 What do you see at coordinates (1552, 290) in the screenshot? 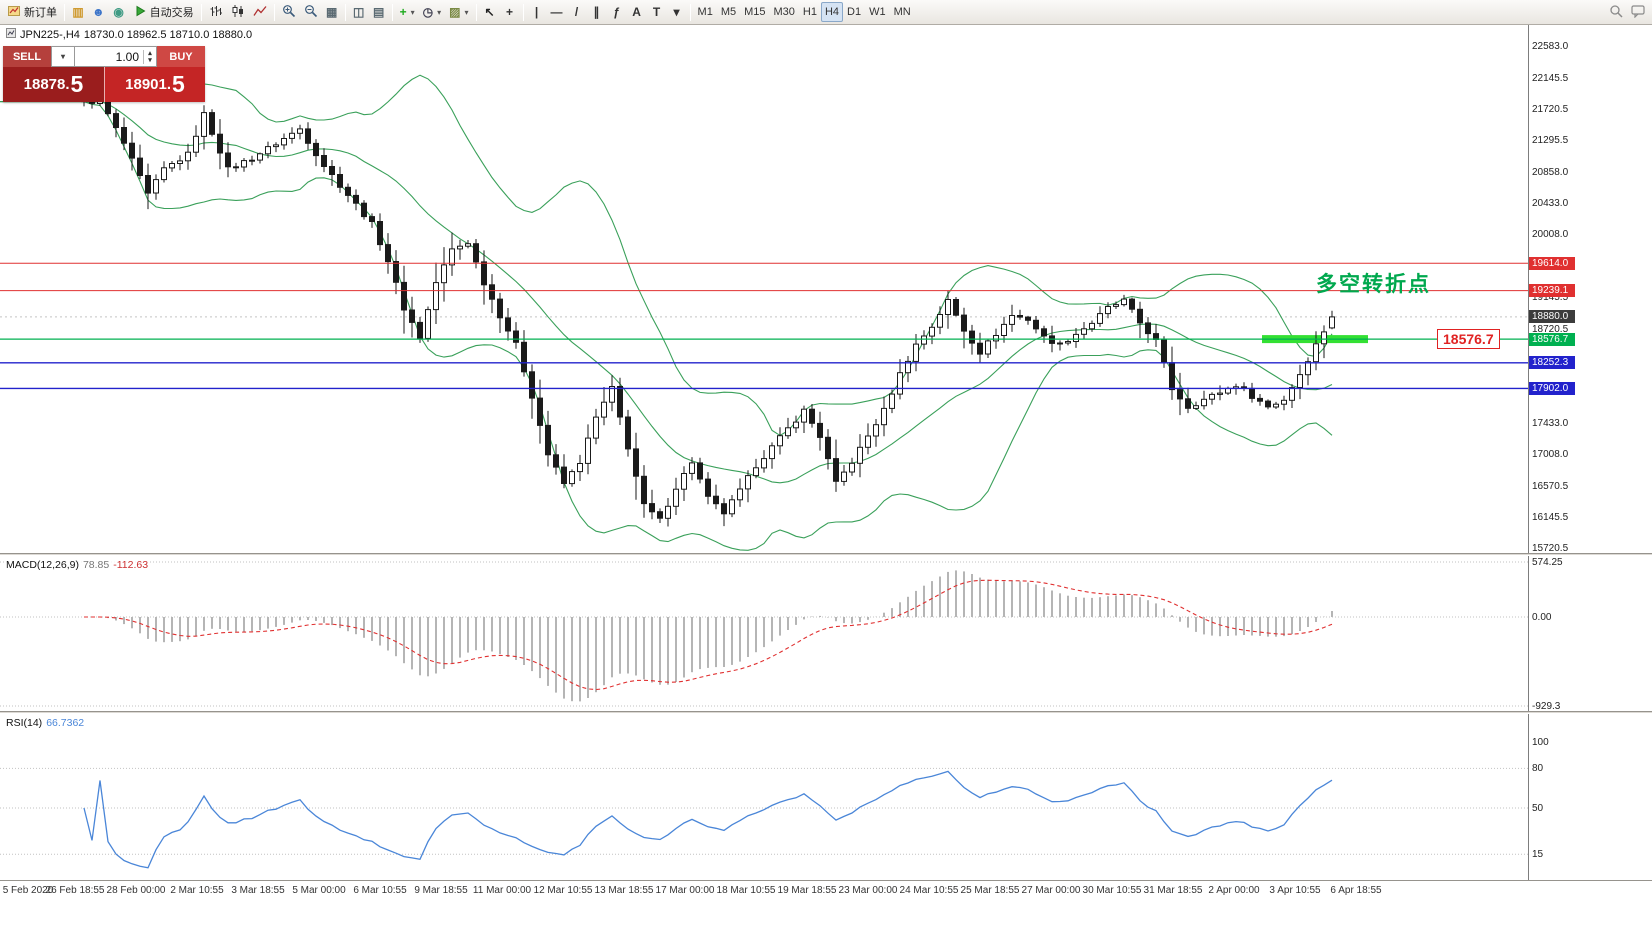
I see `axis-price-tag: 19239.1` at bounding box center [1552, 290].